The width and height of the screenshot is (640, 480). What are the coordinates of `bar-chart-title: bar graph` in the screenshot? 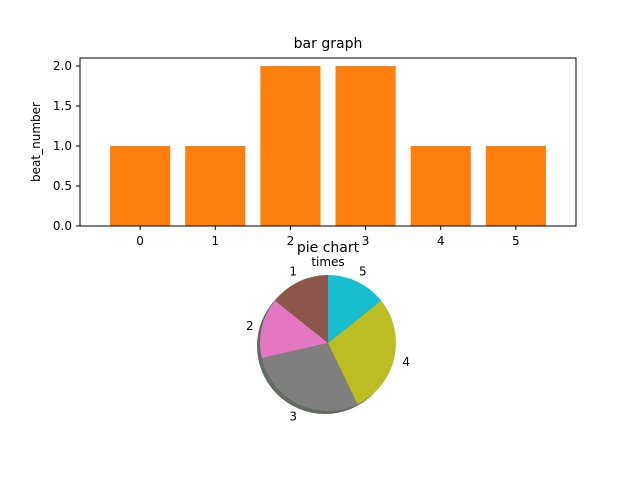 It's located at (328, 44).